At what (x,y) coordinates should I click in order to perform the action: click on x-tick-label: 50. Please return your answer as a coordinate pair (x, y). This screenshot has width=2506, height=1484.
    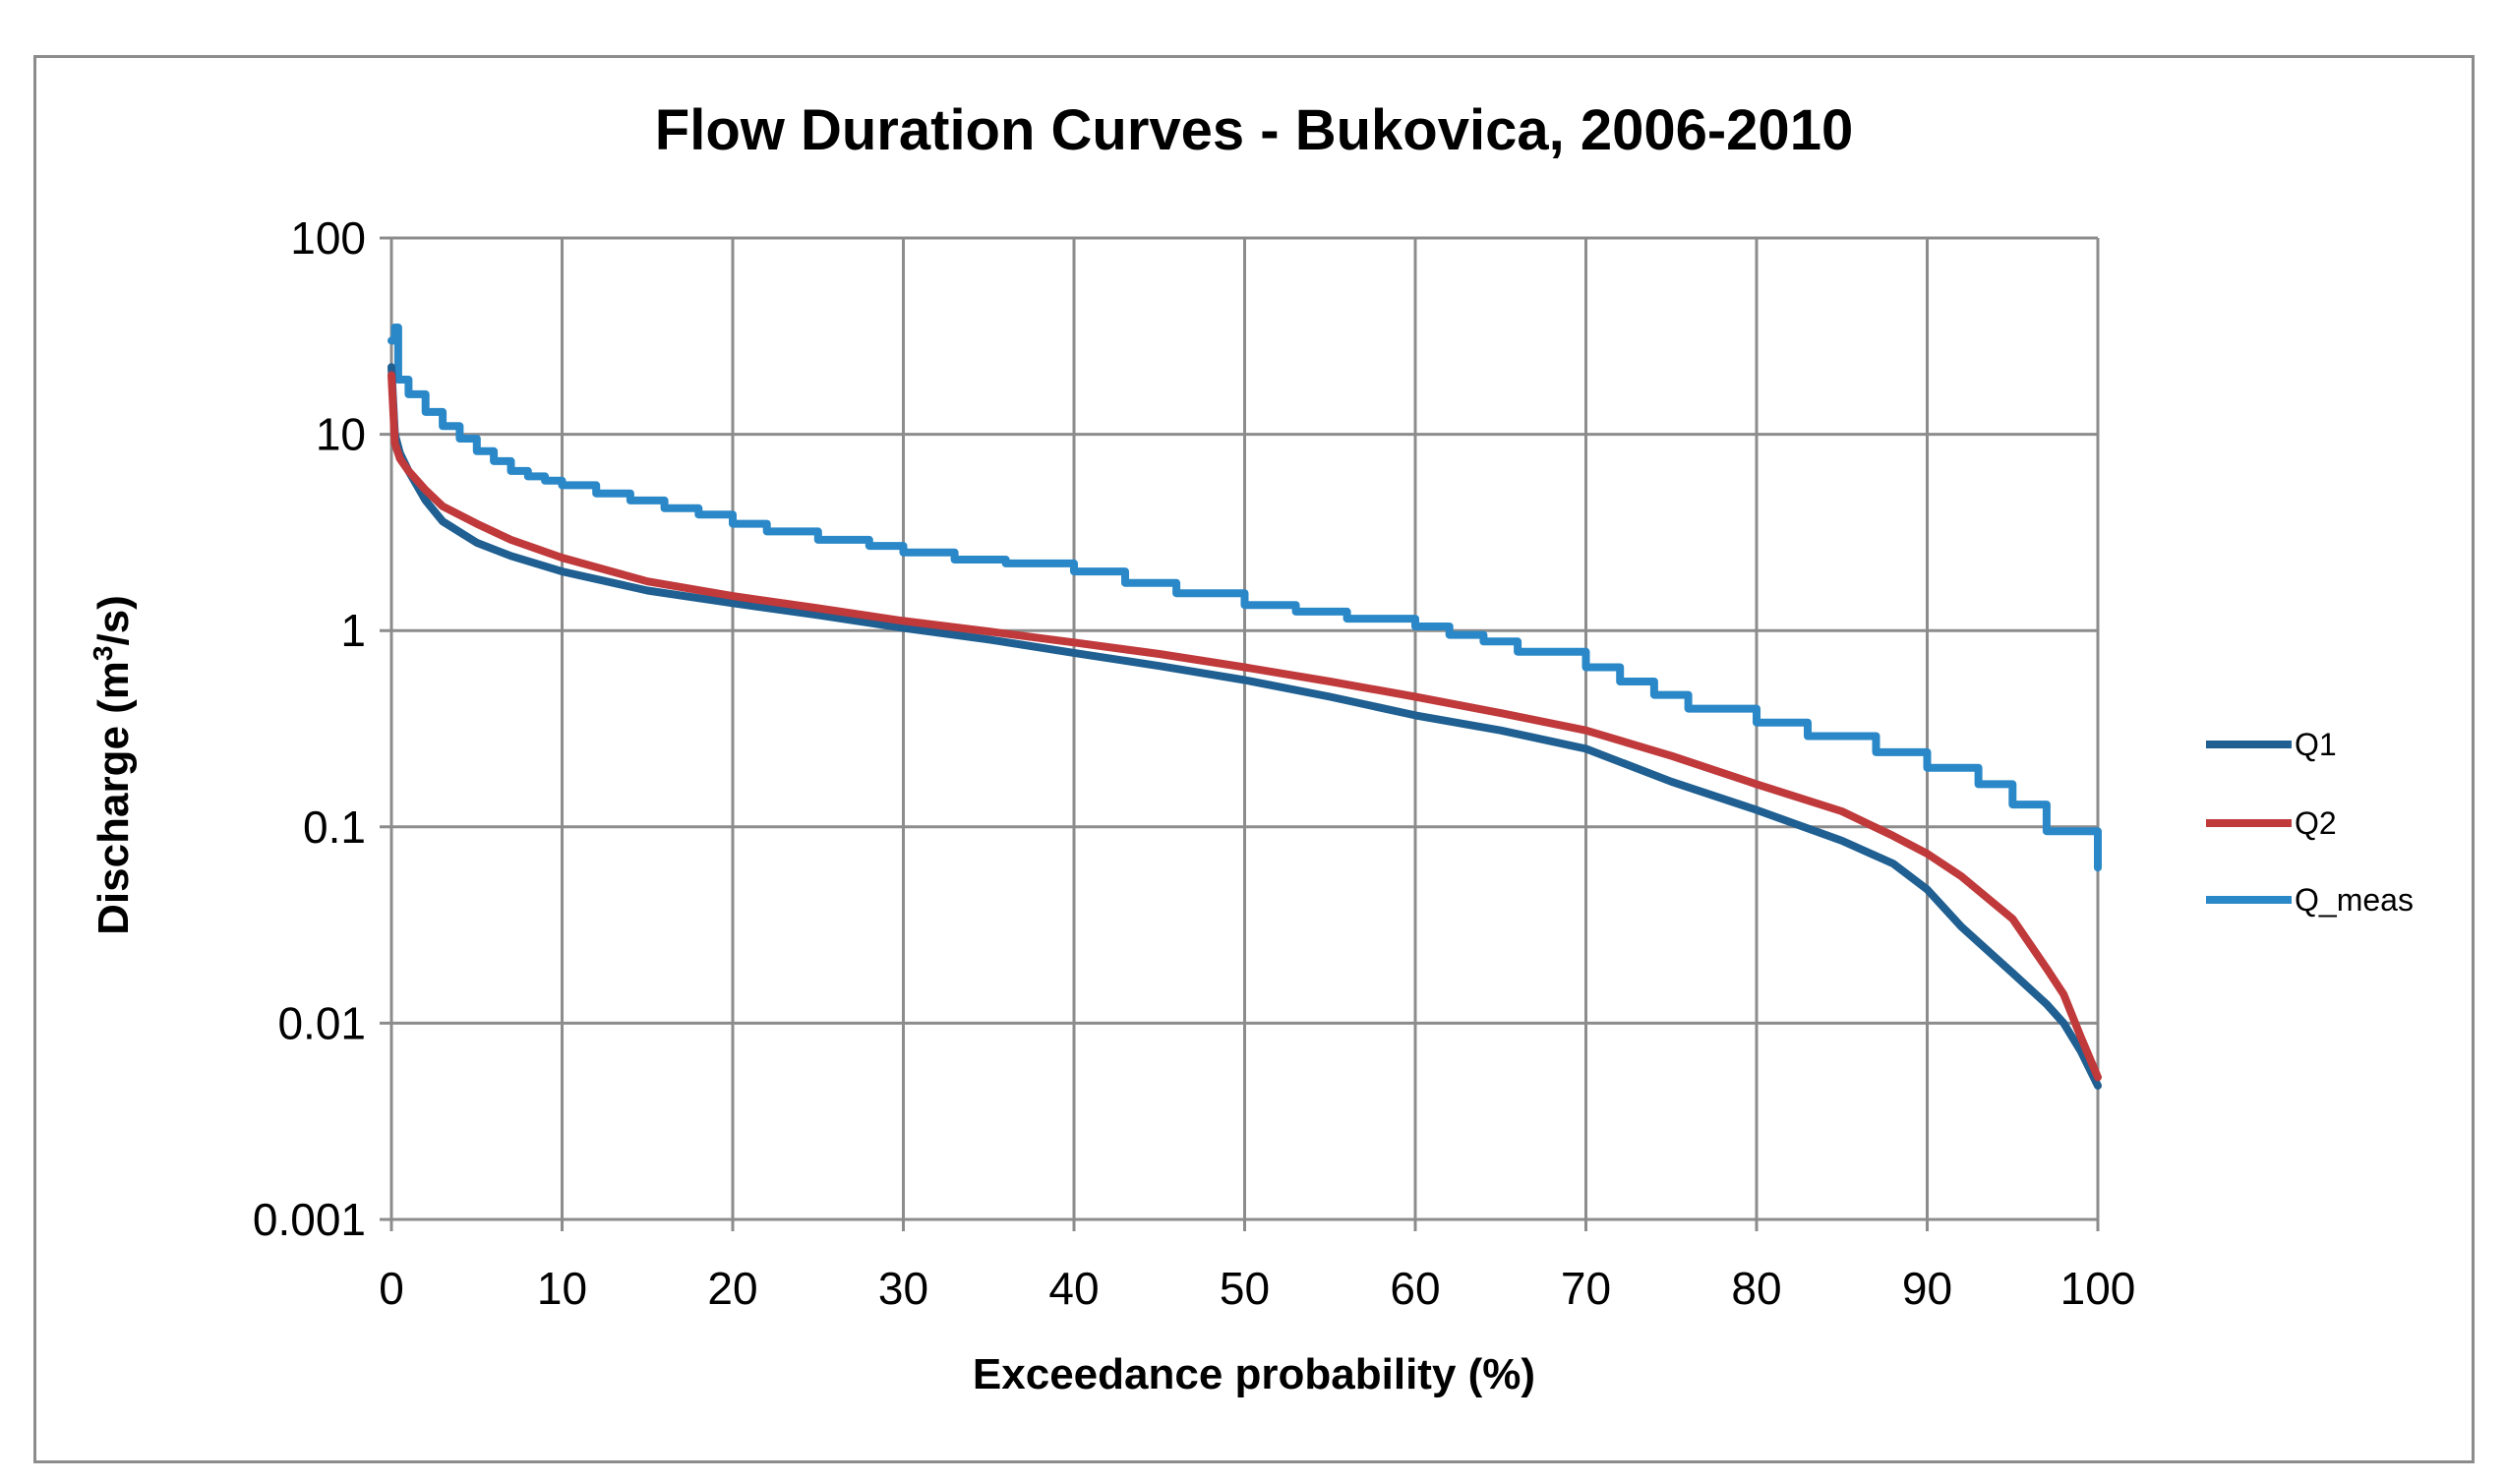
    Looking at the image, I should click on (1245, 1288).